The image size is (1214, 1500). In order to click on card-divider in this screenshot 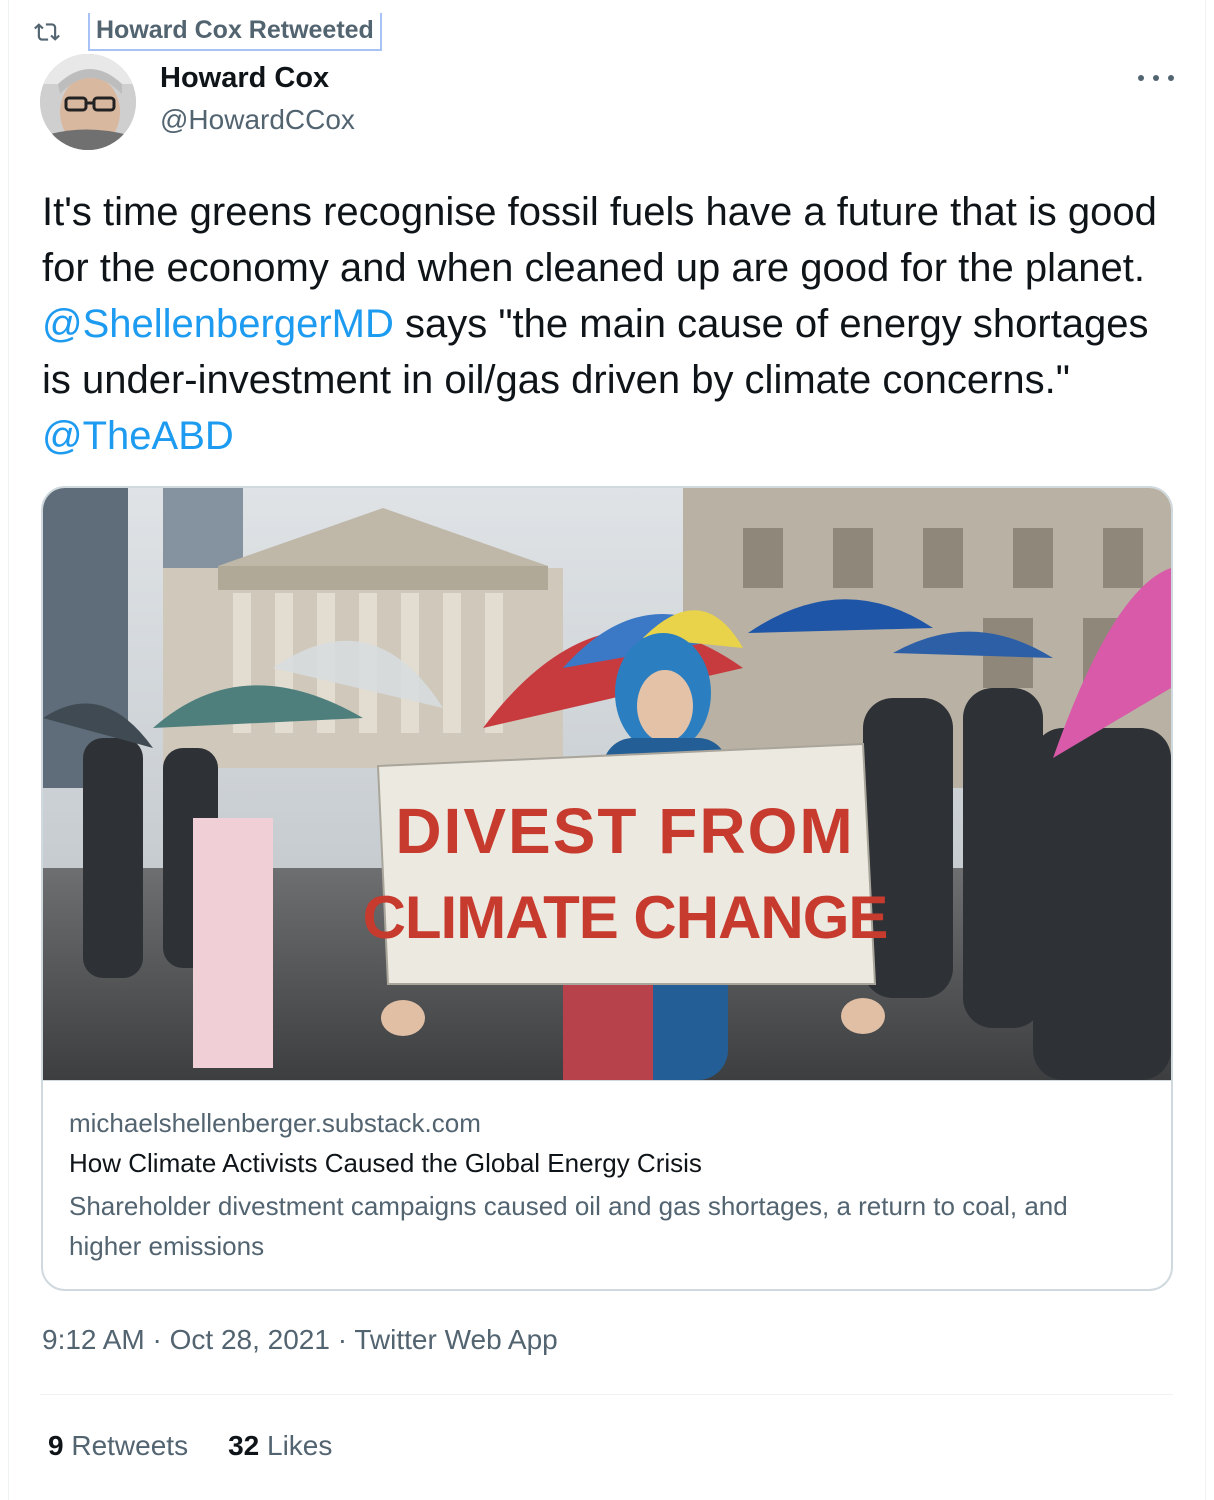, I will do `click(607, 1080)`.